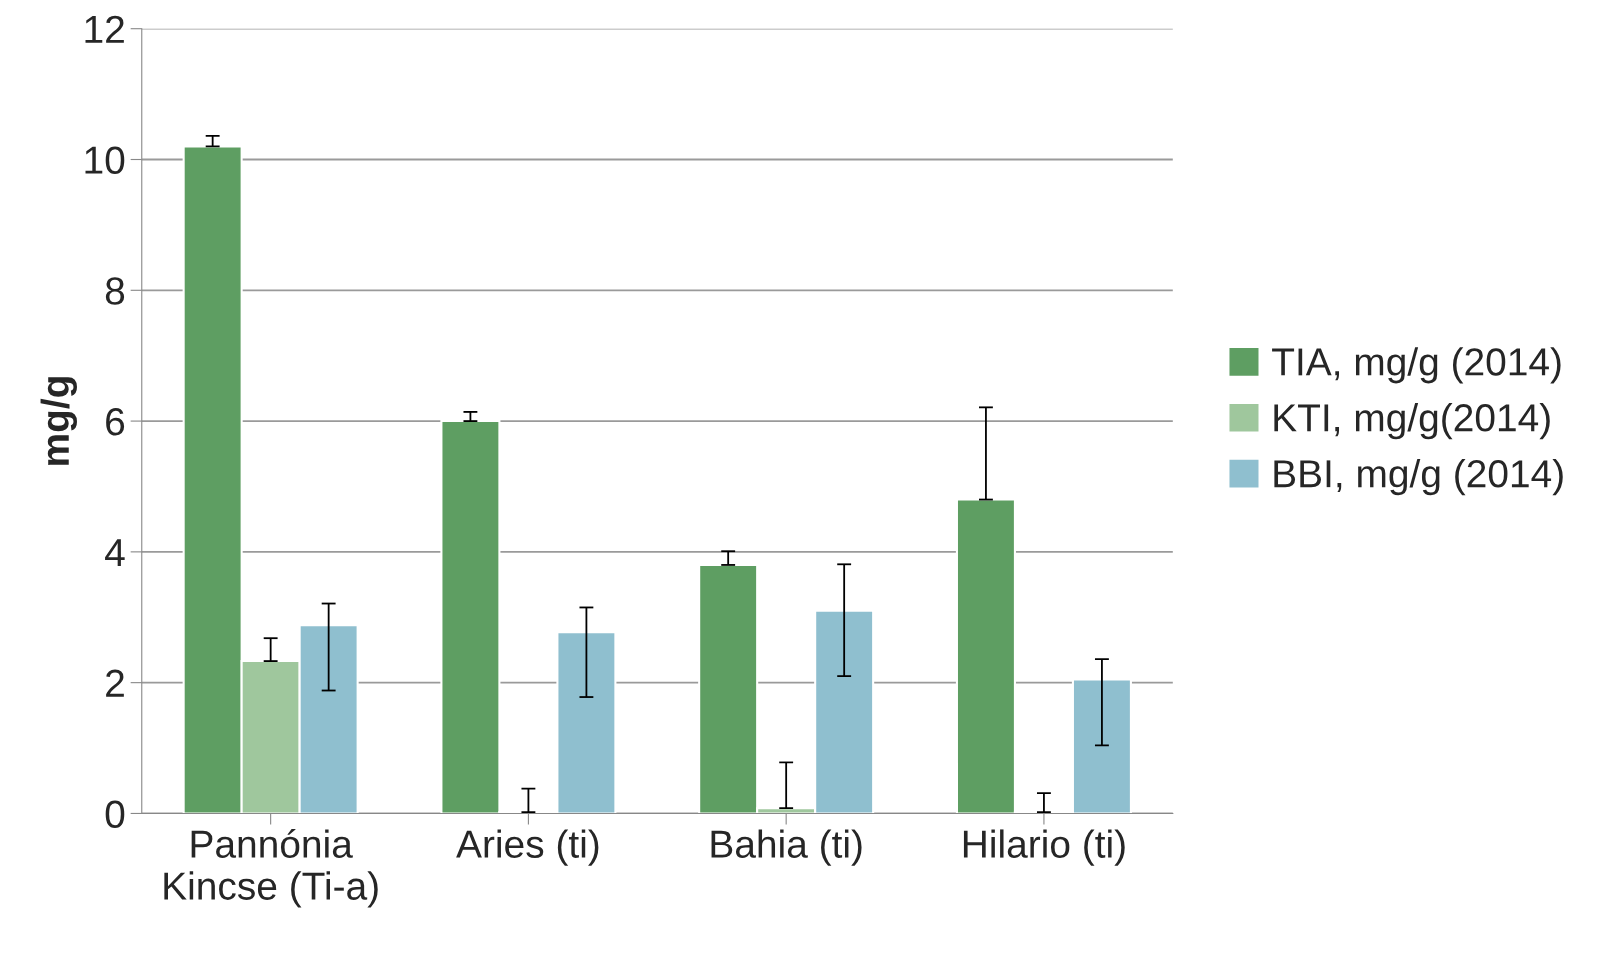  What do you see at coordinates (115, 552) in the screenshot?
I see `y-tick-label: 4` at bounding box center [115, 552].